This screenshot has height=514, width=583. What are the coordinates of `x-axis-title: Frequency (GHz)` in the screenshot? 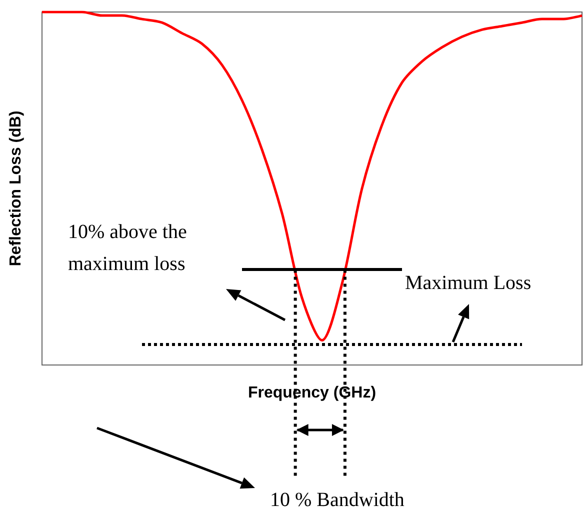 It's located at (312, 393).